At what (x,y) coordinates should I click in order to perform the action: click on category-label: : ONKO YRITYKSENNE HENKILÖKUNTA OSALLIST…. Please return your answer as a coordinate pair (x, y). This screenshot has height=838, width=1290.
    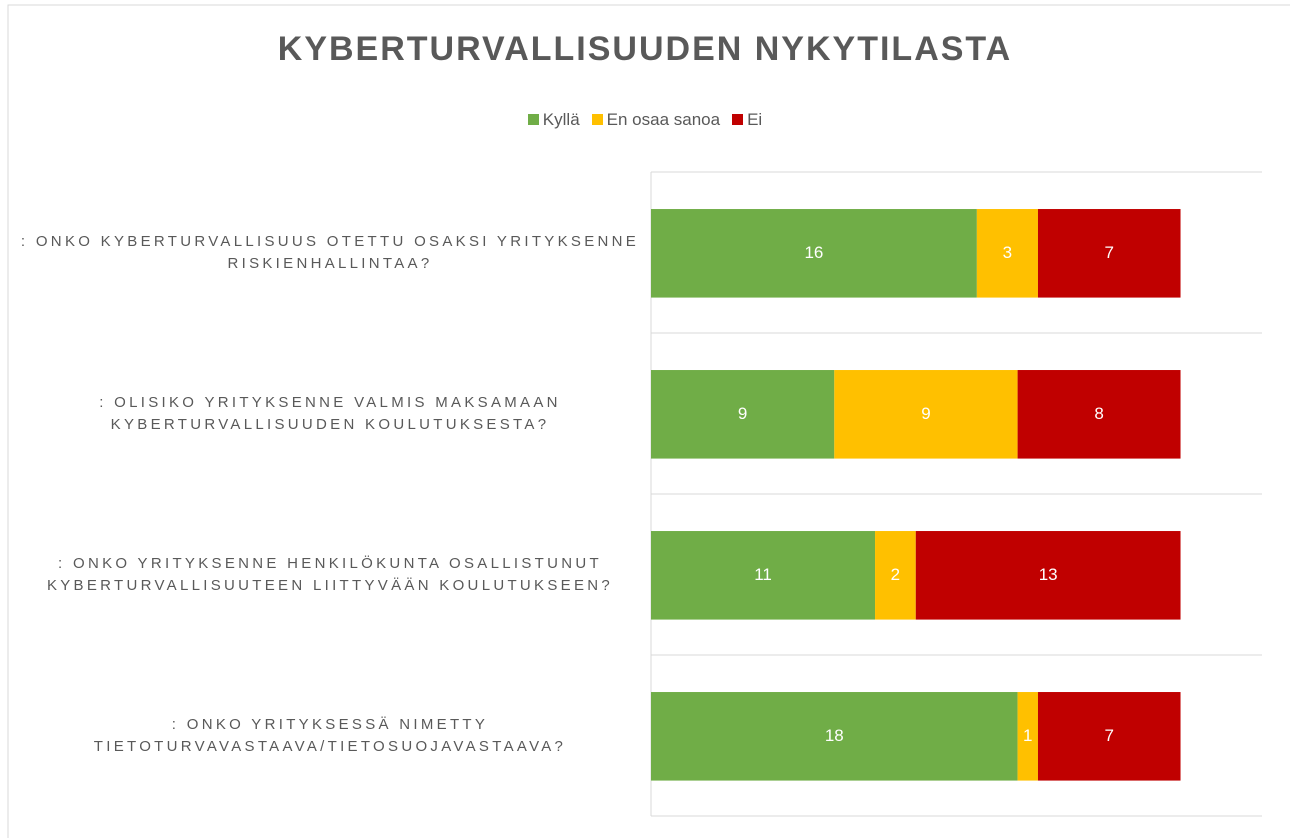
    Looking at the image, I should click on (330, 574).